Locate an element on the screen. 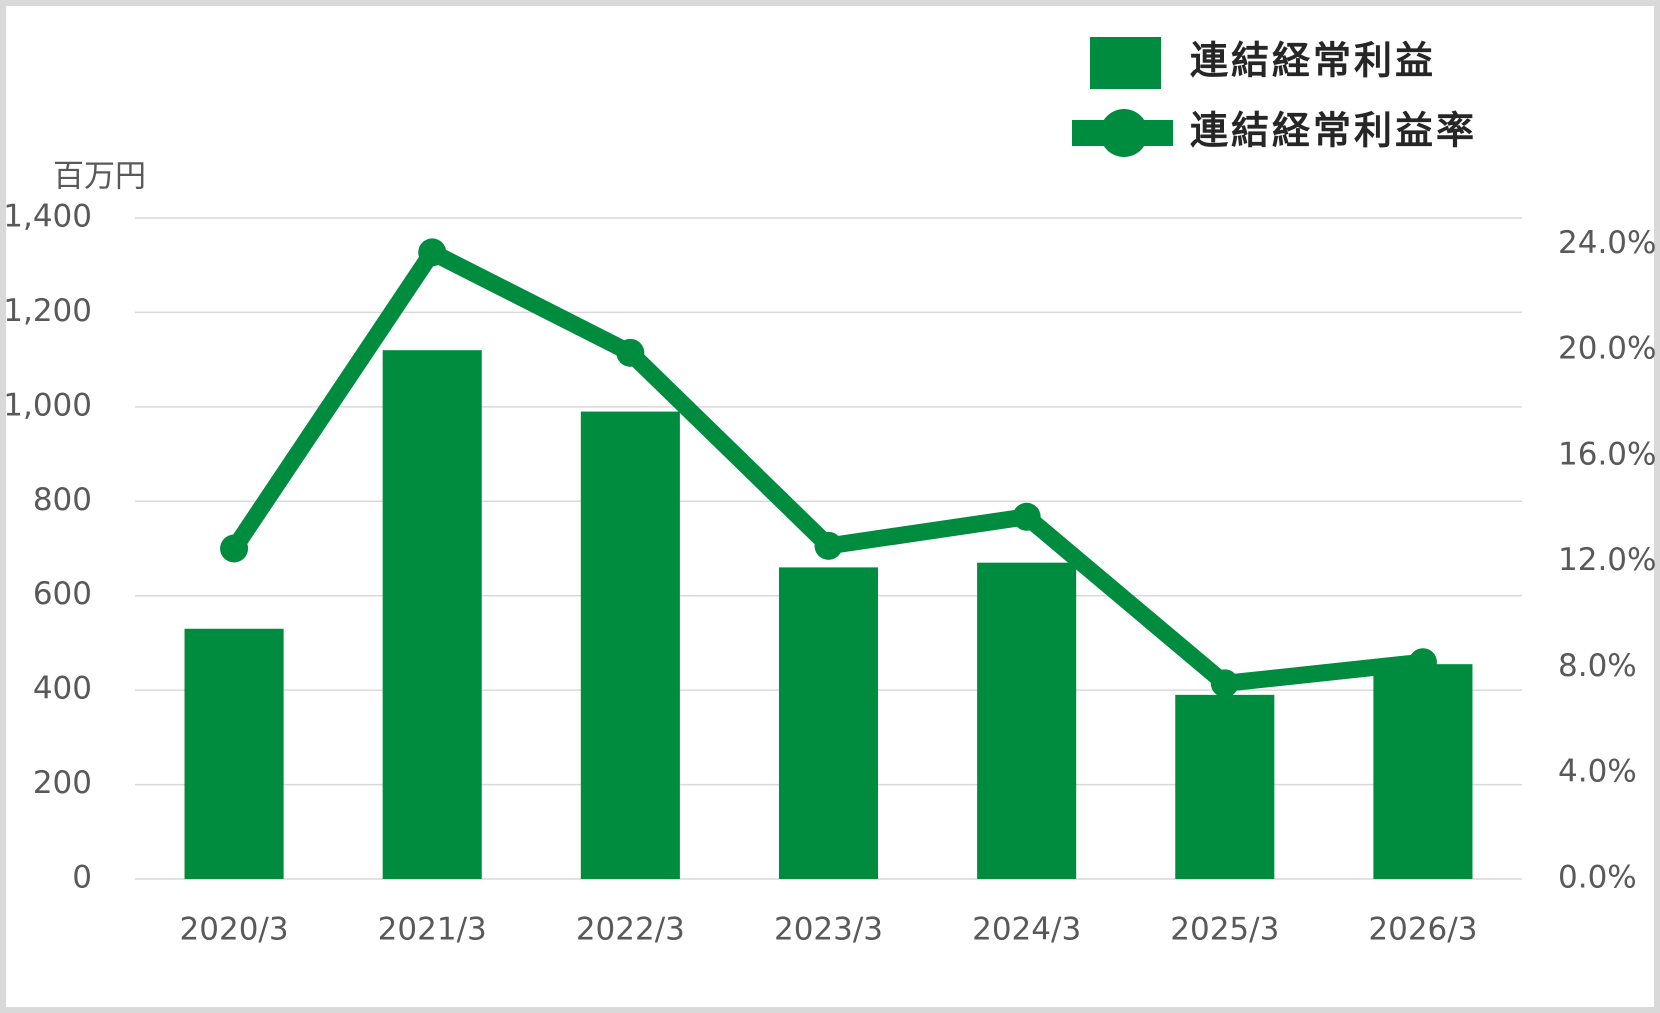 The image size is (1660, 1013). y-tick-label: 0 is located at coordinates (82, 878).